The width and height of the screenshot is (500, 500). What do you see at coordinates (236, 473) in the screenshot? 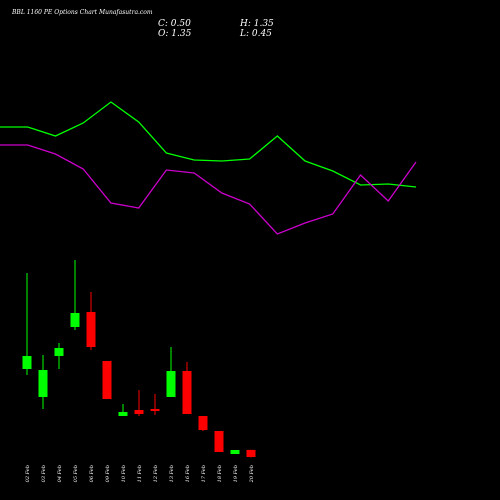
I see `x-tick-label: 19 Feb` at bounding box center [236, 473].